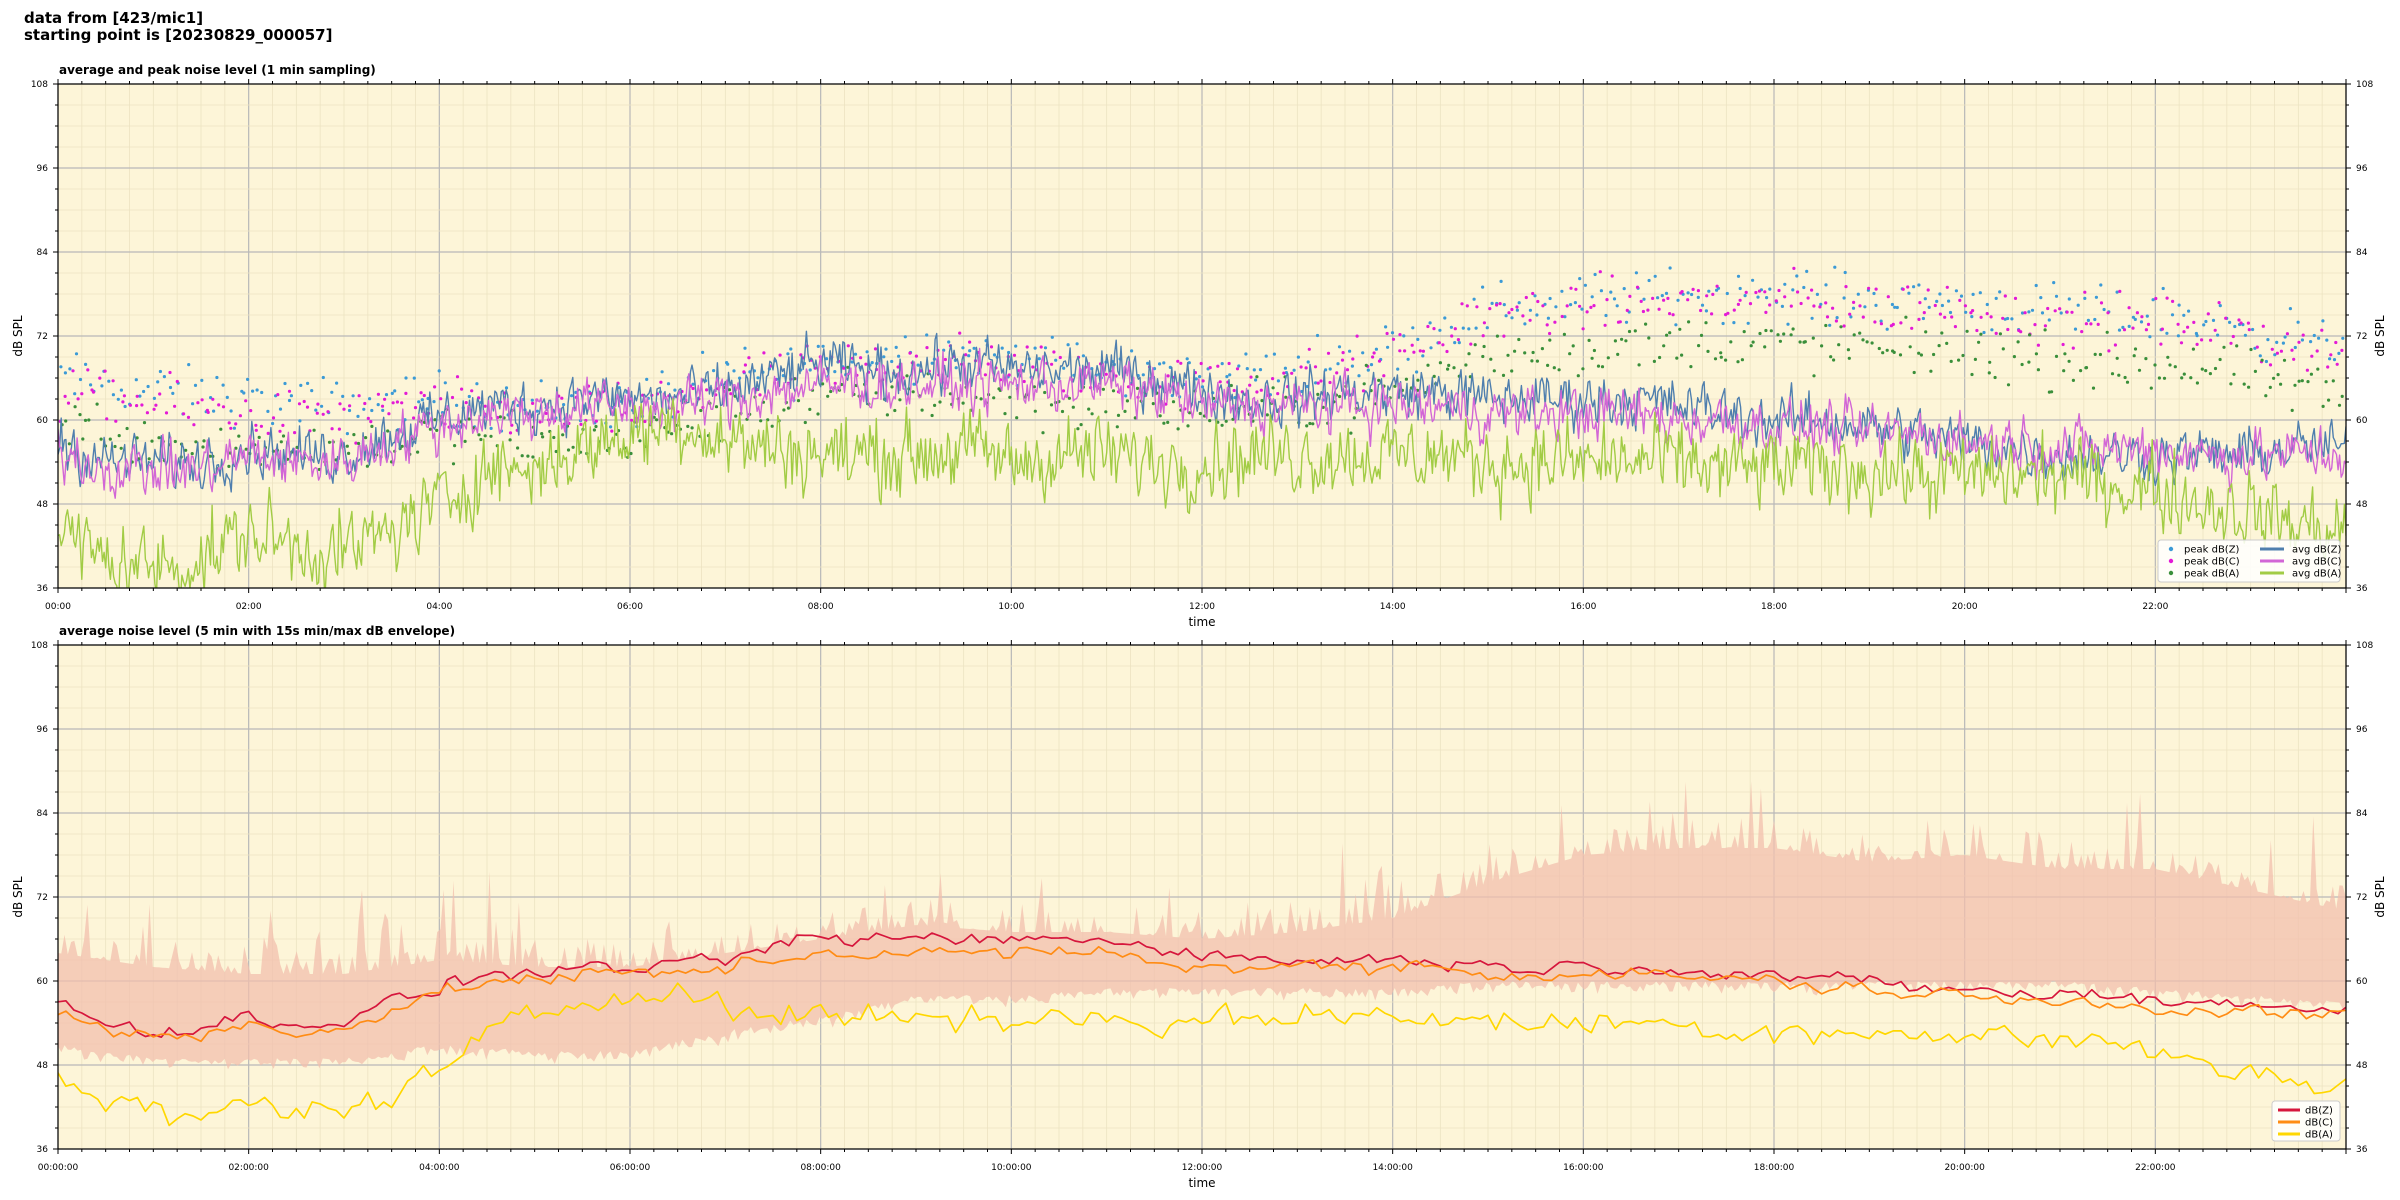 This screenshot has height=1200, width=2400. Describe the element at coordinates (2362, 814) in the screenshot. I see `y-tick-label-right: 84` at that location.